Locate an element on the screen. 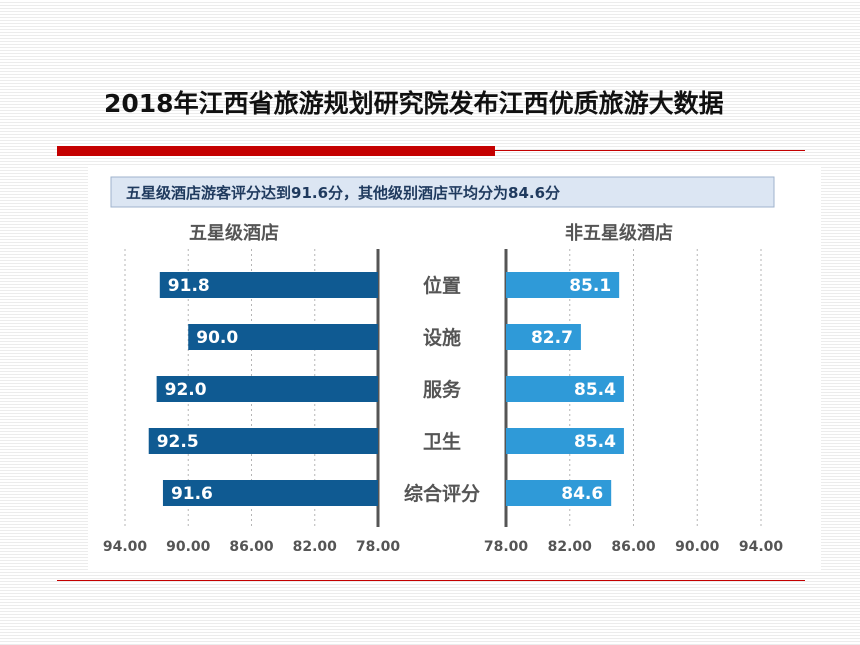 The width and height of the screenshot is (860, 645). title-rule-line is located at coordinates (650, 150).